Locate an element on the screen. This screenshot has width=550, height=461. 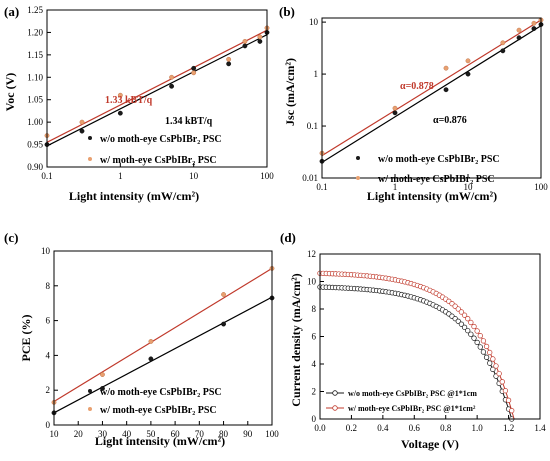
panel-d-ylabel: Current density (mA/cm²) is located at coordinates (296, 339).